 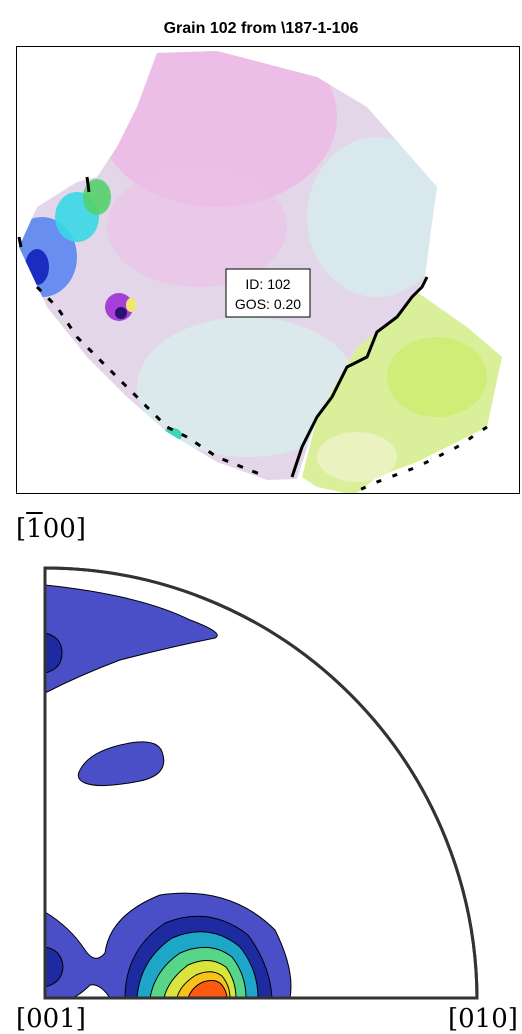 What do you see at coordinates (97, 197) in the screenshot?
I see `green-region` at bounding box center [97, 197].